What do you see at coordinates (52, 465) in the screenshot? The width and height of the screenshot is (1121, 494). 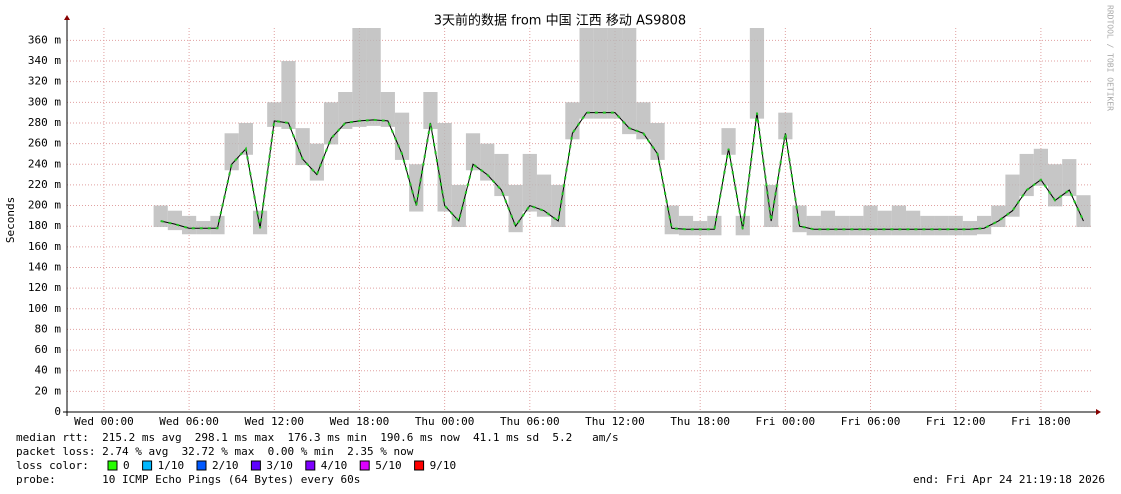 I see `loss-color-label: loss color:` at bounding box center [52, 465].